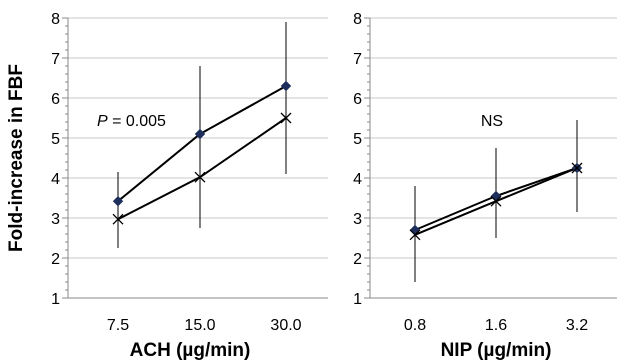  I want to click on x-tick-label: 30.0, so click(285, 325).